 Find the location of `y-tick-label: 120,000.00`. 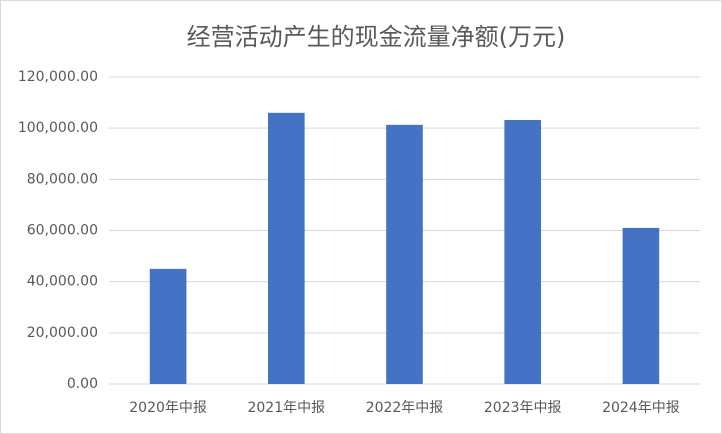

y-tick-label: 120,000.00 is located at coordinates (58, 77).